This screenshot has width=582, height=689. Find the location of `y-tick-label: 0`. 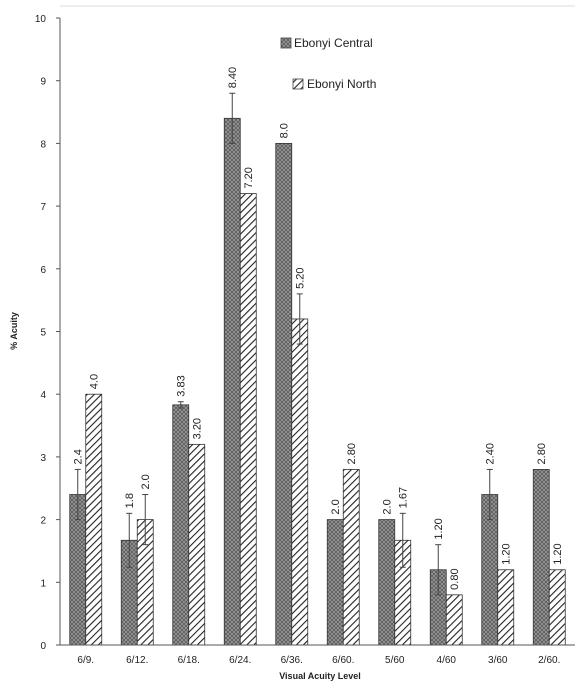

y-tick-label: 0 is located at coordinates (43, 646).